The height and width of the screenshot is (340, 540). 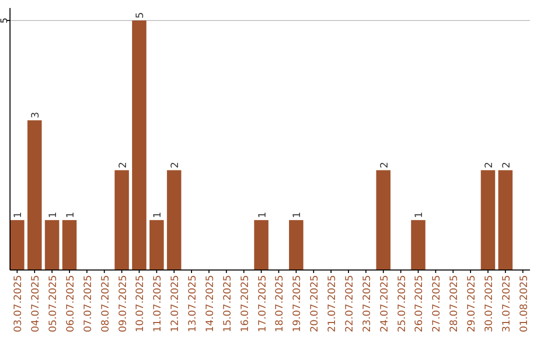 What do you see at coordinates (36, 115) in the screenshot?
I see `data-label: 3` at bounding box center [36, 115].